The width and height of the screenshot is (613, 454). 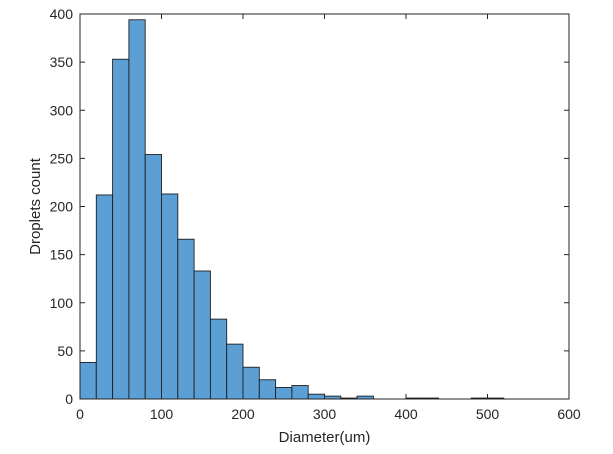 What do you see at coordinates (243, 414) in the screenshot?
I see `x-tick-label: 200` at bounding box center [243, 414].